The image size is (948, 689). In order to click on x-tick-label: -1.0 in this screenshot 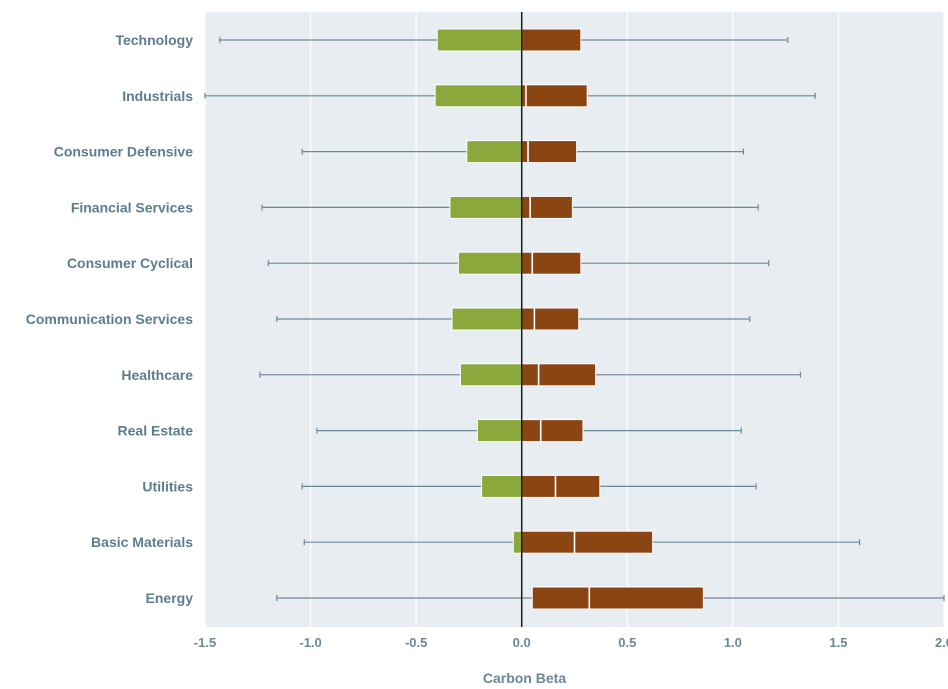, I will do `click(310, 642)`.